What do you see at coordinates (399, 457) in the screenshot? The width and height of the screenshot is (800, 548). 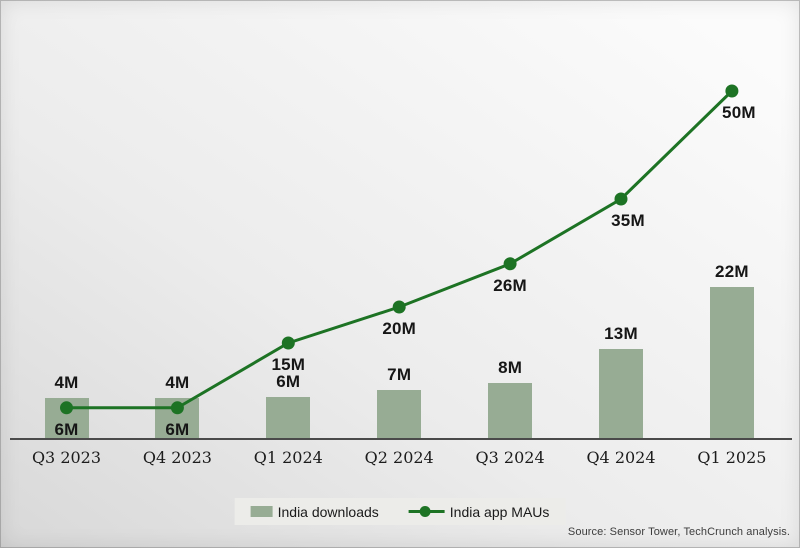 I see `x-axis-tick-label: Q2 2024` at bounding box center [399, 457].